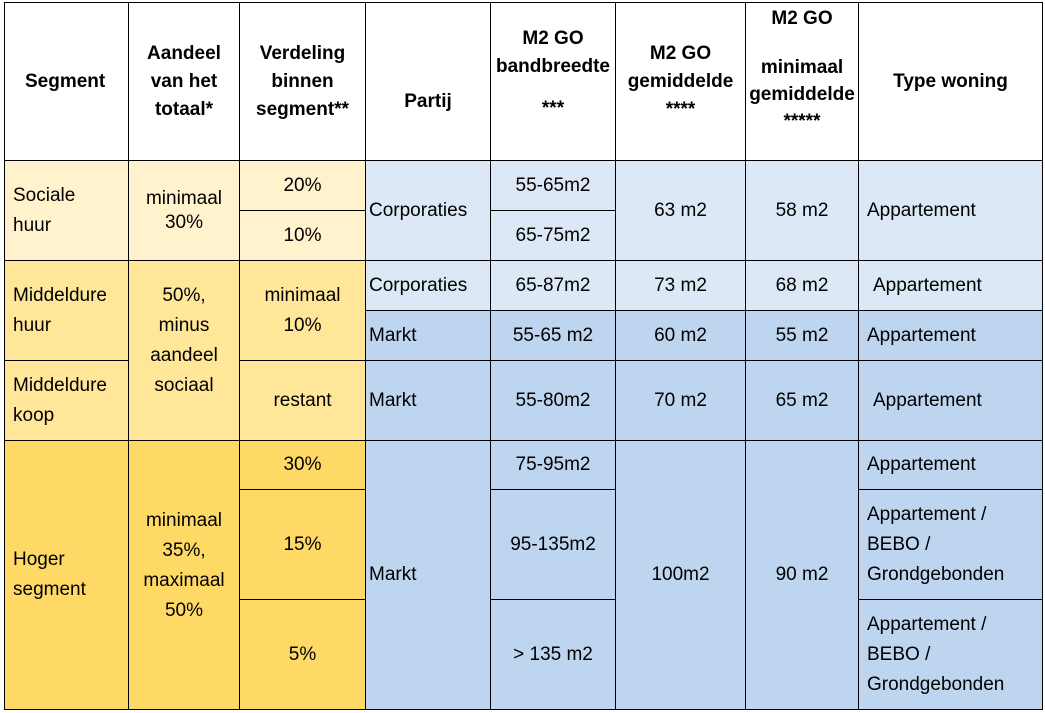  Describe the element at coordinates (950, 285) in the screenshot. I see `type-middeldure-corporaties: Appartement` at that location.